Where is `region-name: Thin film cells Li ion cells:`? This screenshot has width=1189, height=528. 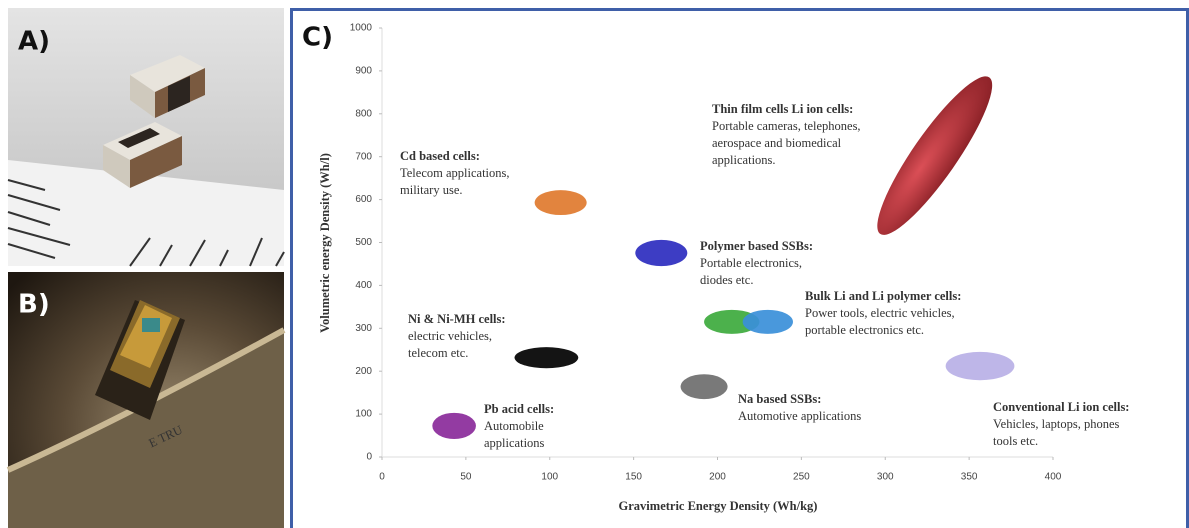
region-name: Thin film cells Li ion cells: is located at coordinates (782, 109).